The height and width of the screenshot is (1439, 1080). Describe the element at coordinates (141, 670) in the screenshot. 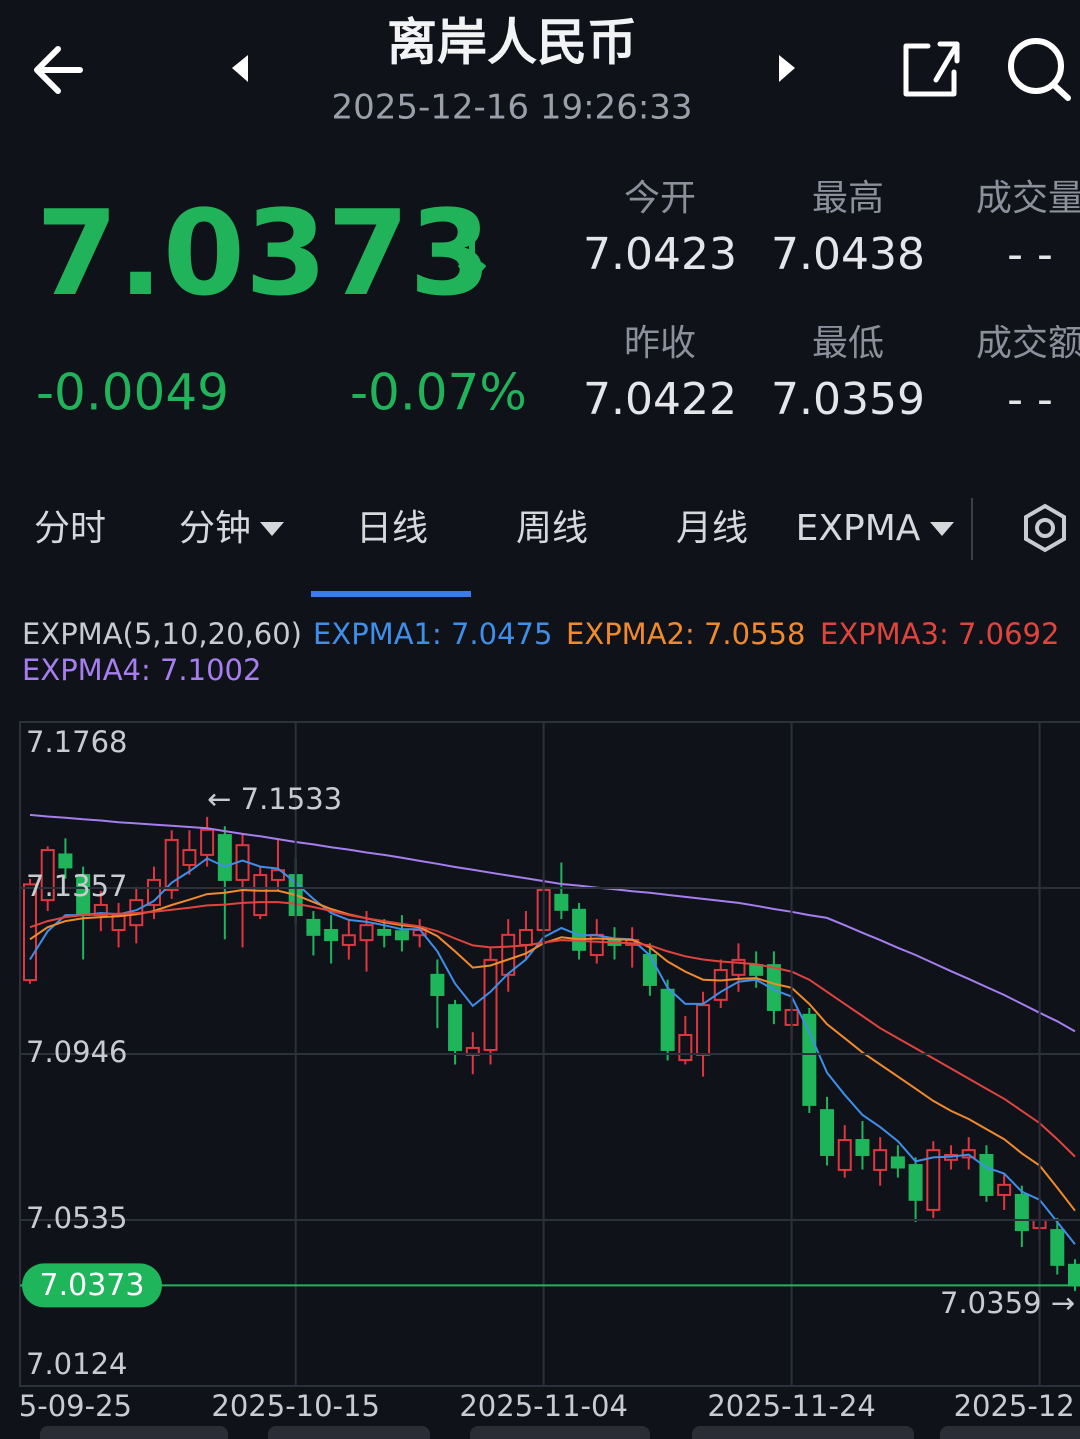

I see `legend-entry: EXPMA4: 7.1002` at that location.